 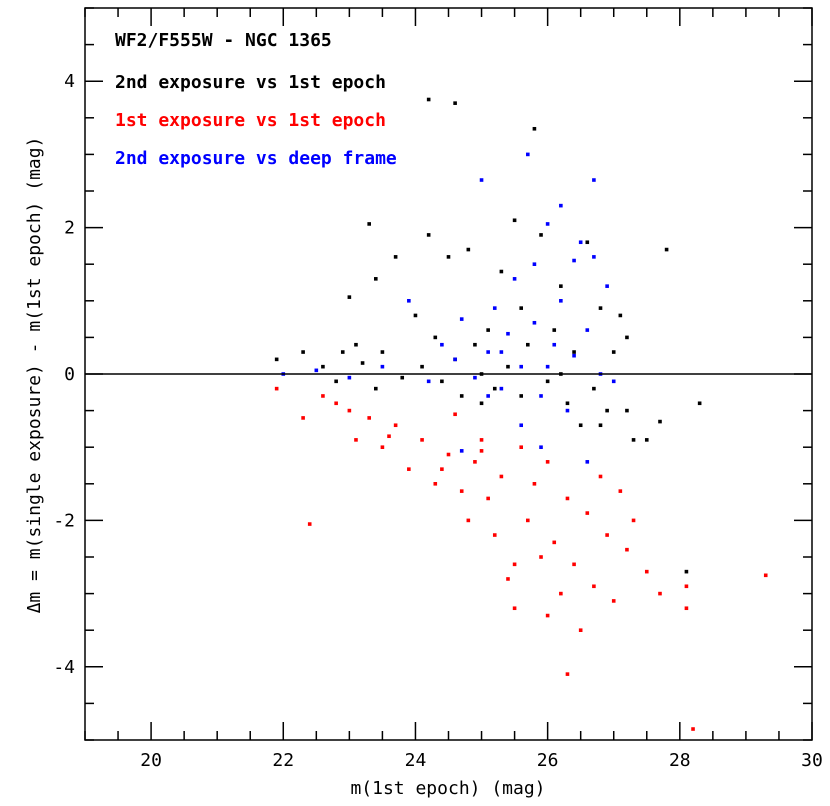 I want to click on x-axis-label: m(1st epoch) (mag), so click(x=447, y=788).